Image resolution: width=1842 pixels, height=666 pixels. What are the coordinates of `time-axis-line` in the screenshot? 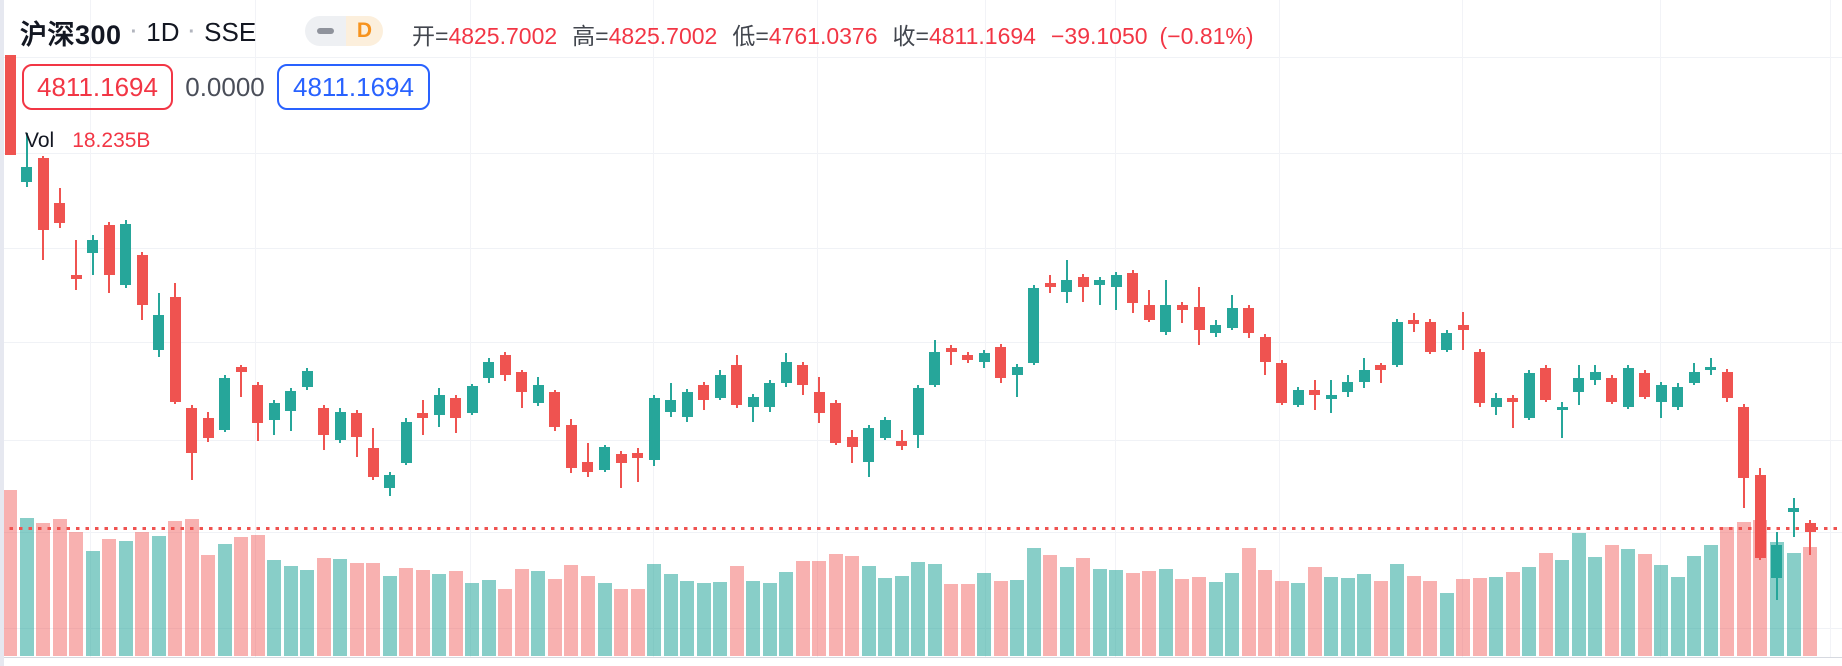 It's located at (921, 657).